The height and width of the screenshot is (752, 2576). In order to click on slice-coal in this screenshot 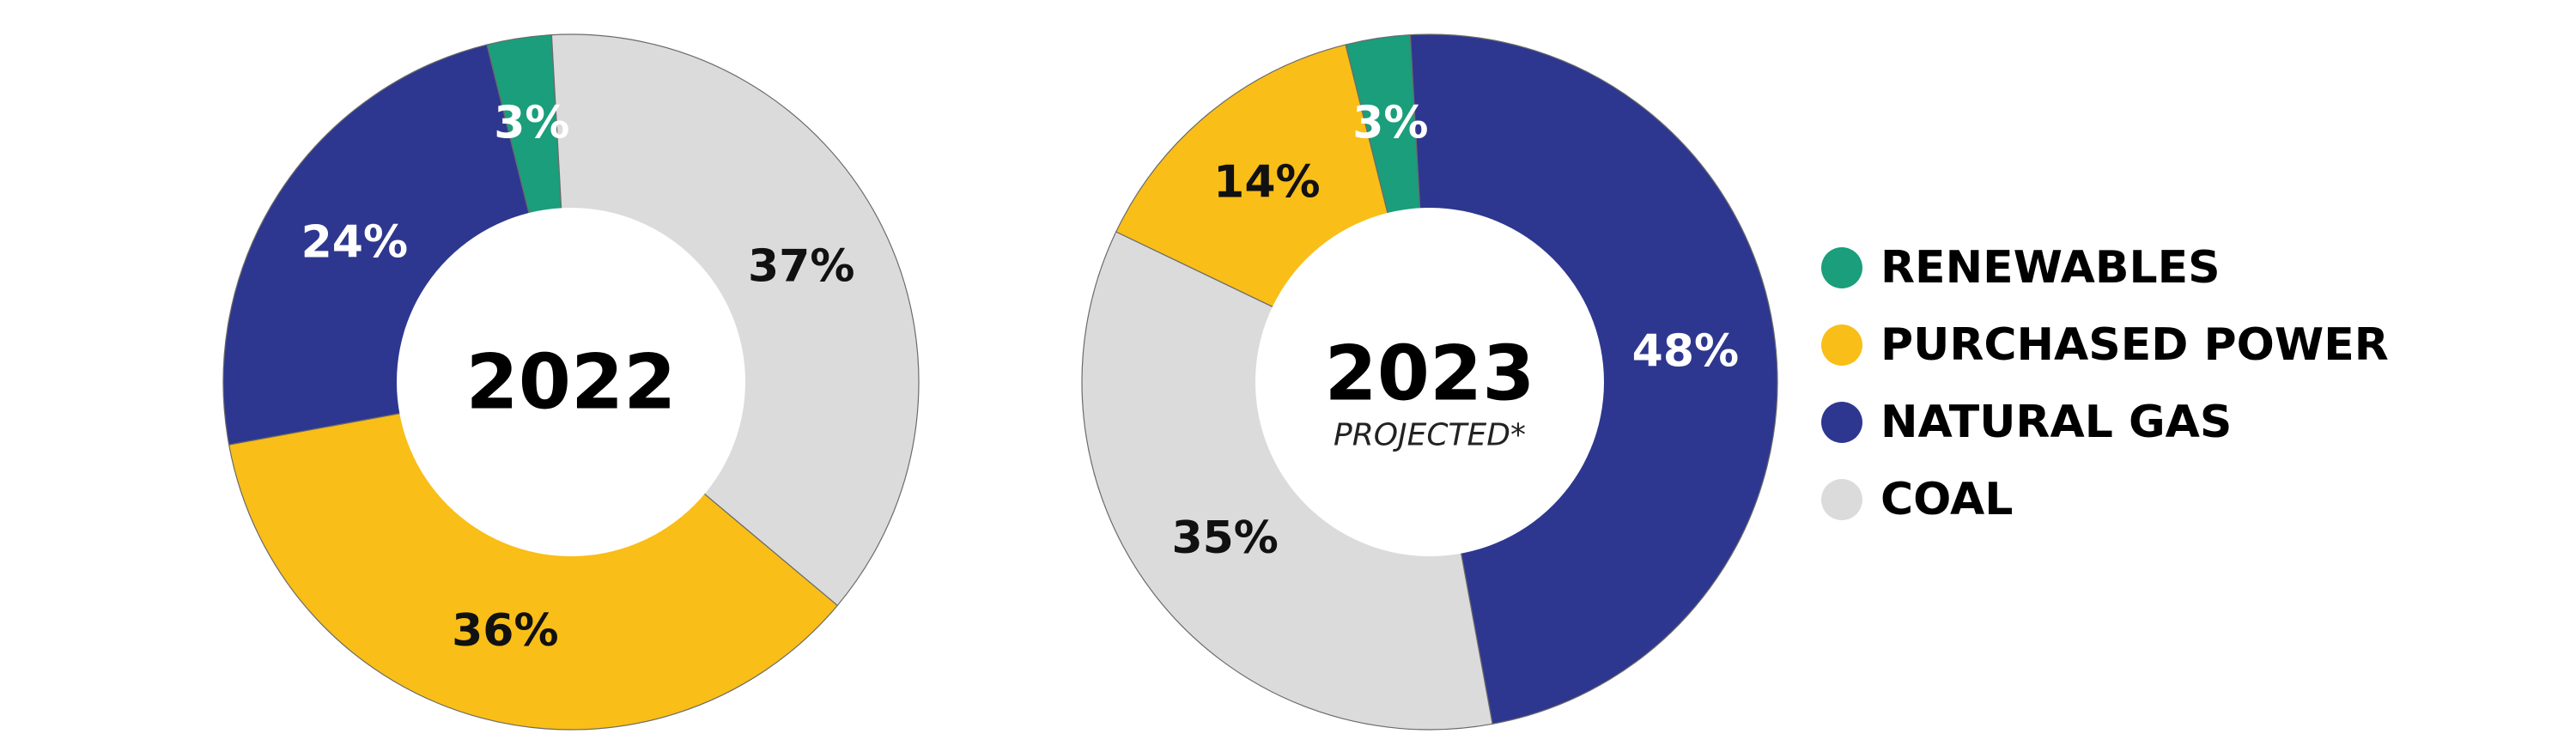, I will do `click(735, 320)`.